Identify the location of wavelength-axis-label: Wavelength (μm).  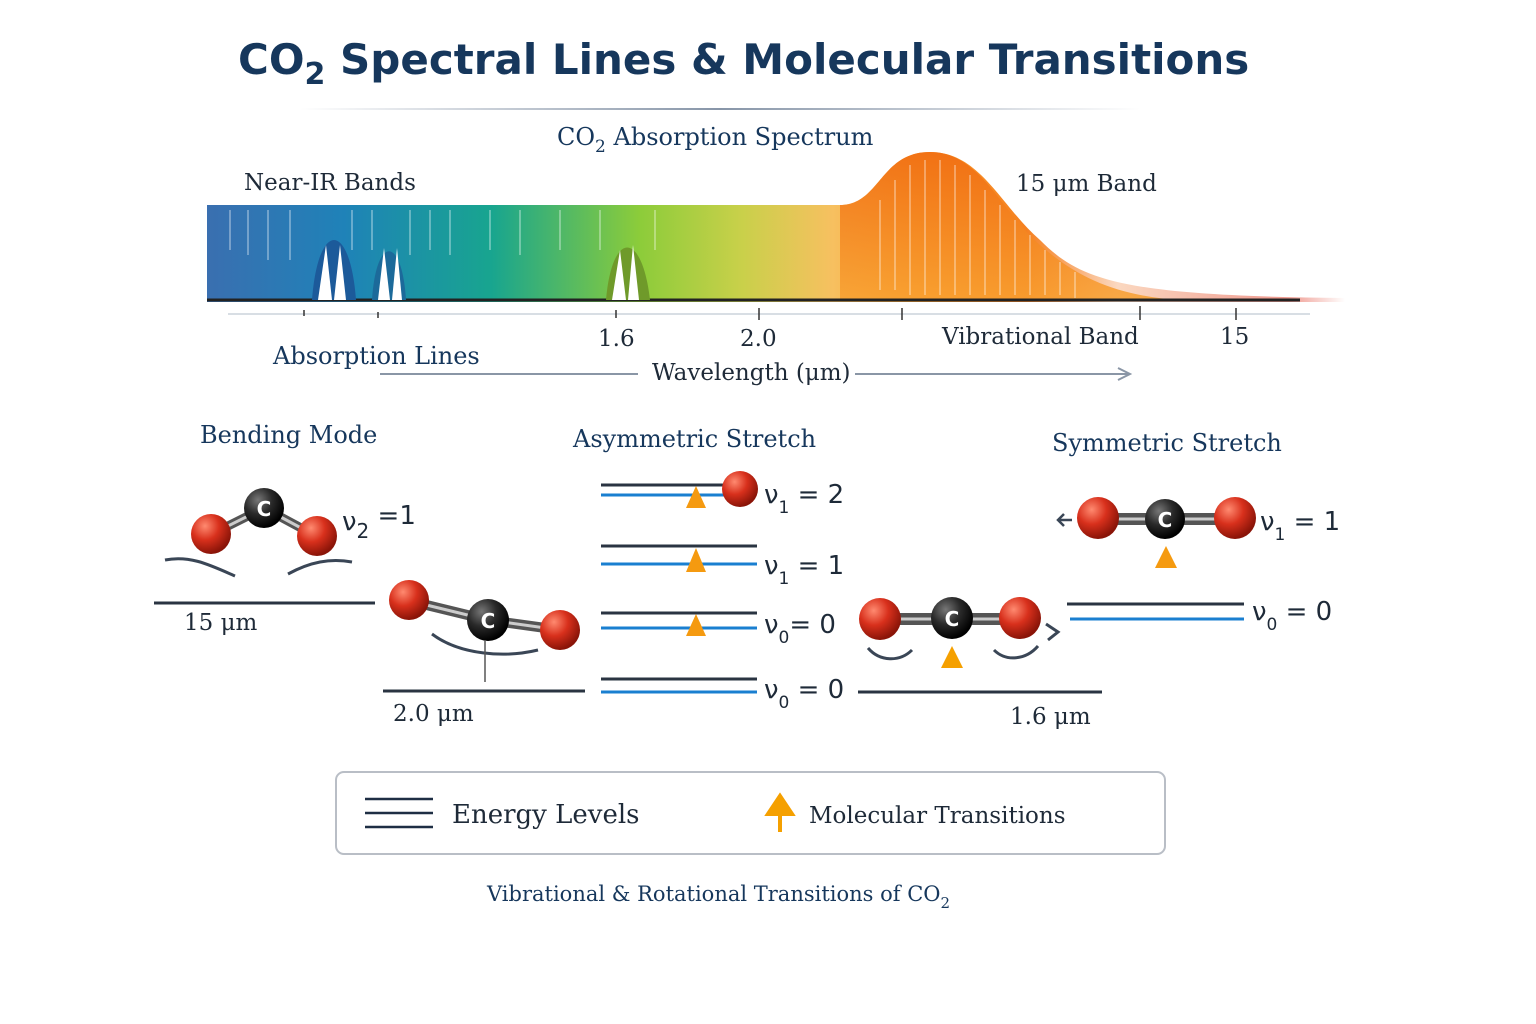
(751, 373).